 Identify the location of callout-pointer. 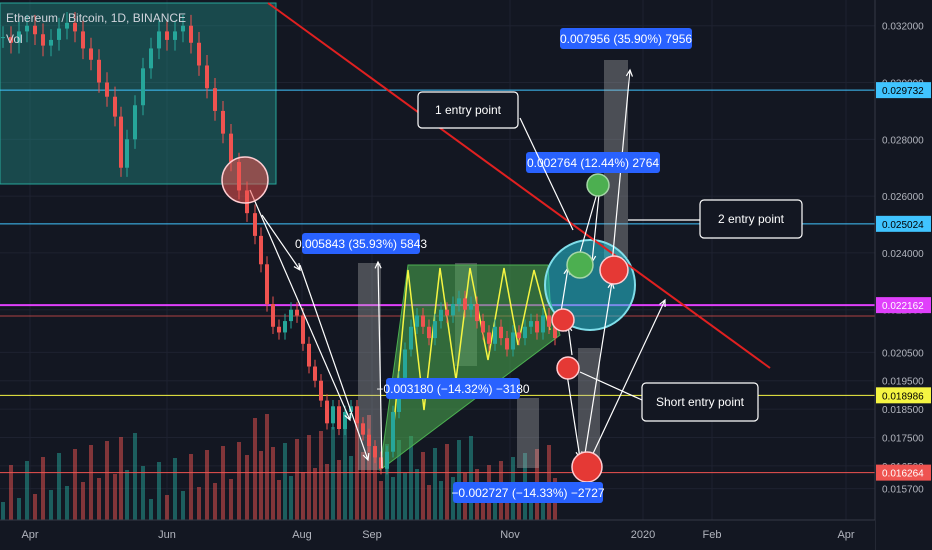
(546, 174).